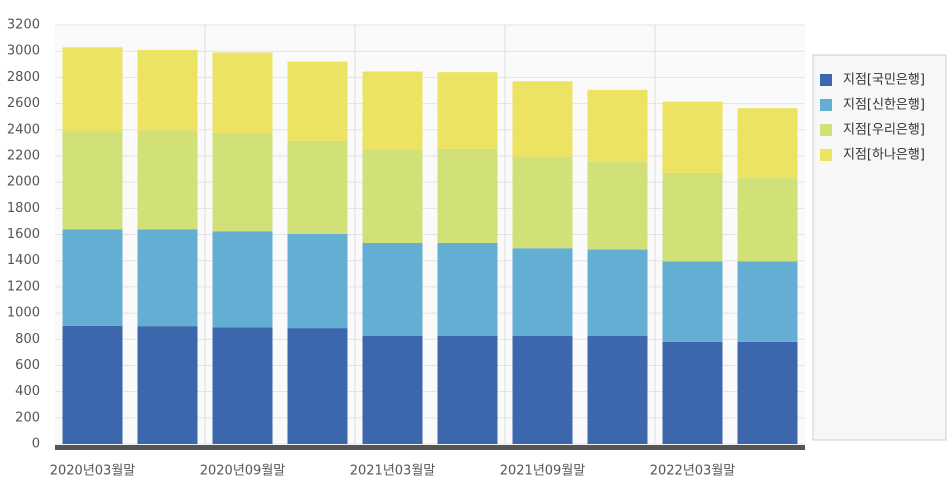 The width and height of the screenshot is (947, 497). Describe the element at coordinates (93, 471) in the screenshot. I see `x-tick-label: 2020년03월말` at that location.